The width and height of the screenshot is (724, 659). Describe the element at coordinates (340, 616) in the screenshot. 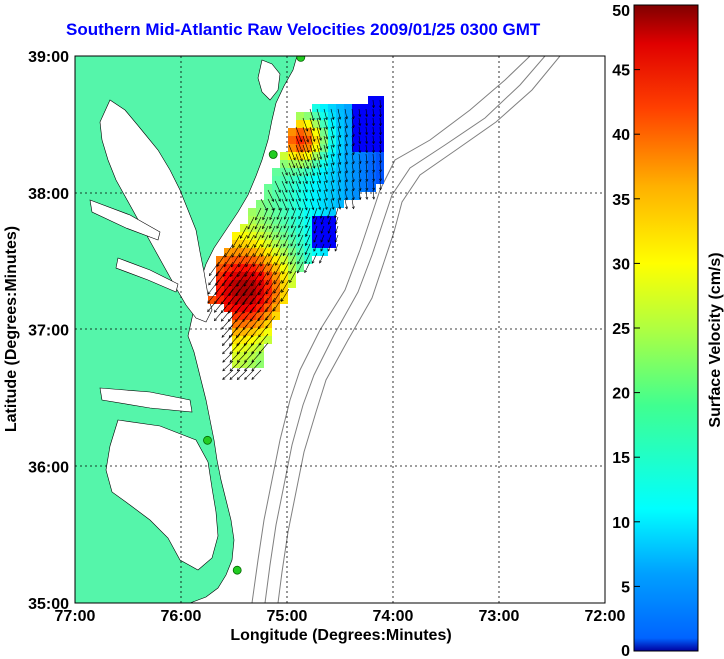

I see `lon-tick-labels: 77:00 76:00 75:00 74:00 73:00 72:00` at that location.